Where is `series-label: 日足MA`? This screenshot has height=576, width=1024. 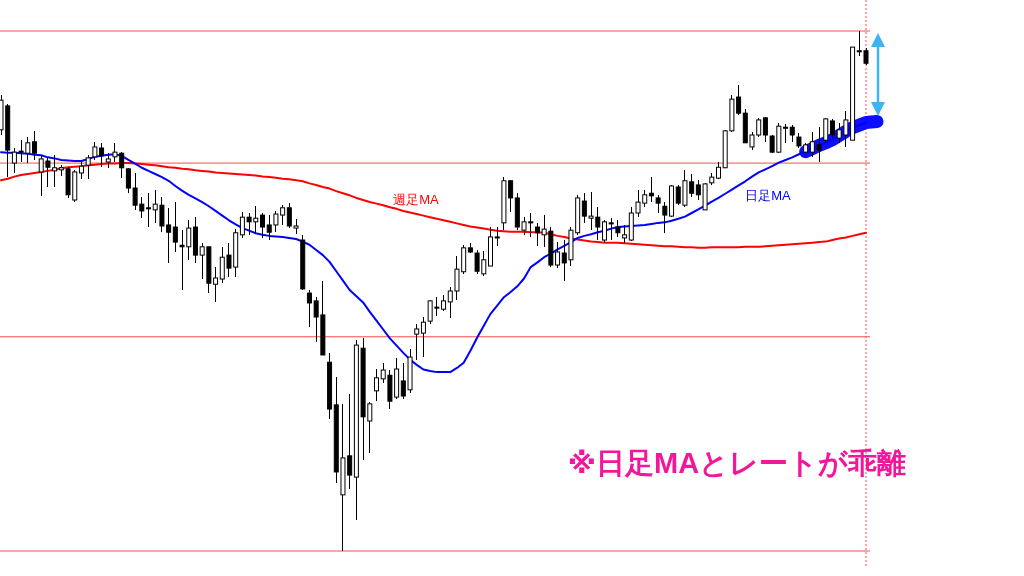
series-label: 日足MA is located at coordinates (768, 196).